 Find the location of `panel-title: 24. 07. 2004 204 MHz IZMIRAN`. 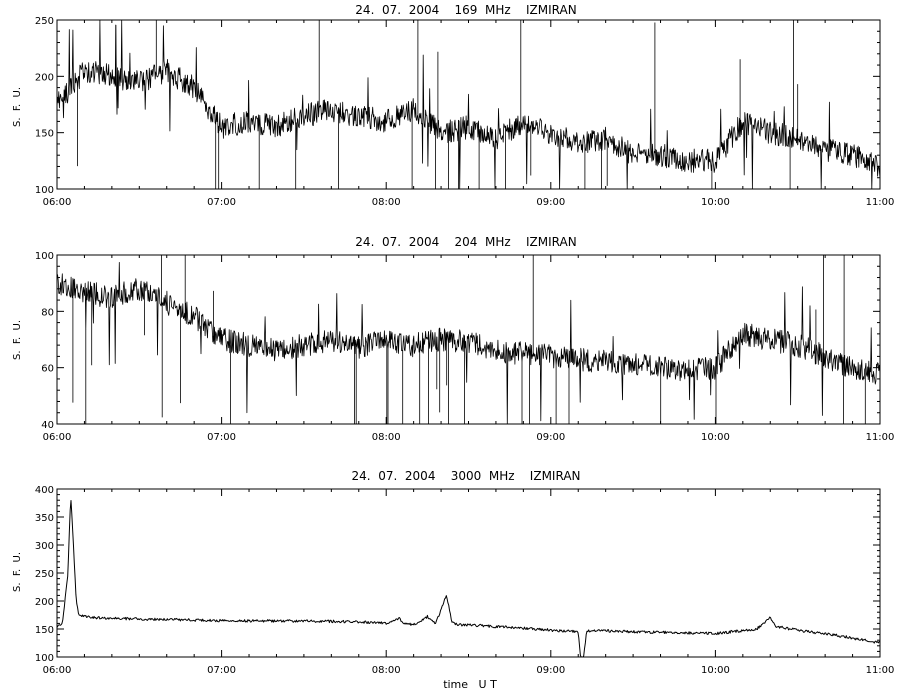

panel-title: 24. 07. 2004 204 MHz IZMIRAN is located at coordinates (465, 242).